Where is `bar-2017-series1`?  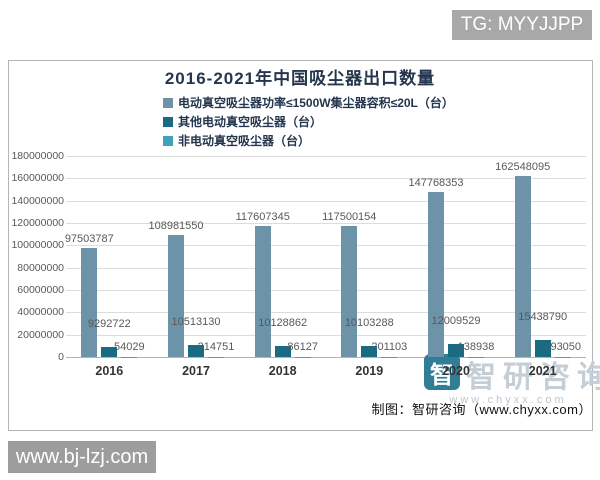
bar-2017-series1 is located at coordinates (176, 296).